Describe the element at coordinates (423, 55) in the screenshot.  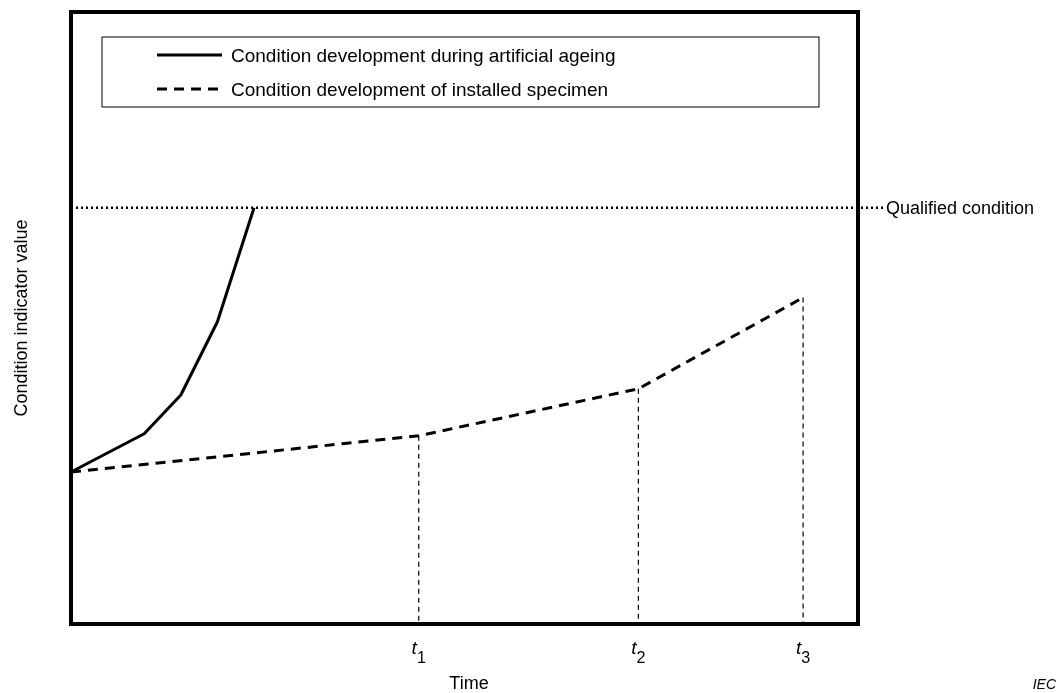
I see `legend-label: Condition development during artificial ageing` at that location.